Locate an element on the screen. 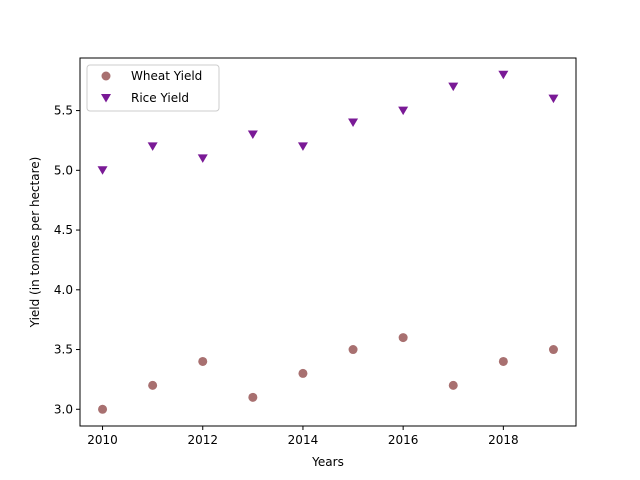 The height and width of the screenshot is (480, 640). legend-box is located at coordinates (153, 88).